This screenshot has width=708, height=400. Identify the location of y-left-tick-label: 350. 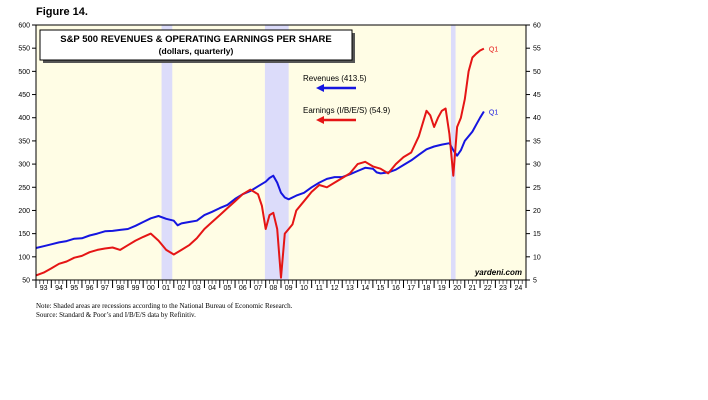
(24, 141).